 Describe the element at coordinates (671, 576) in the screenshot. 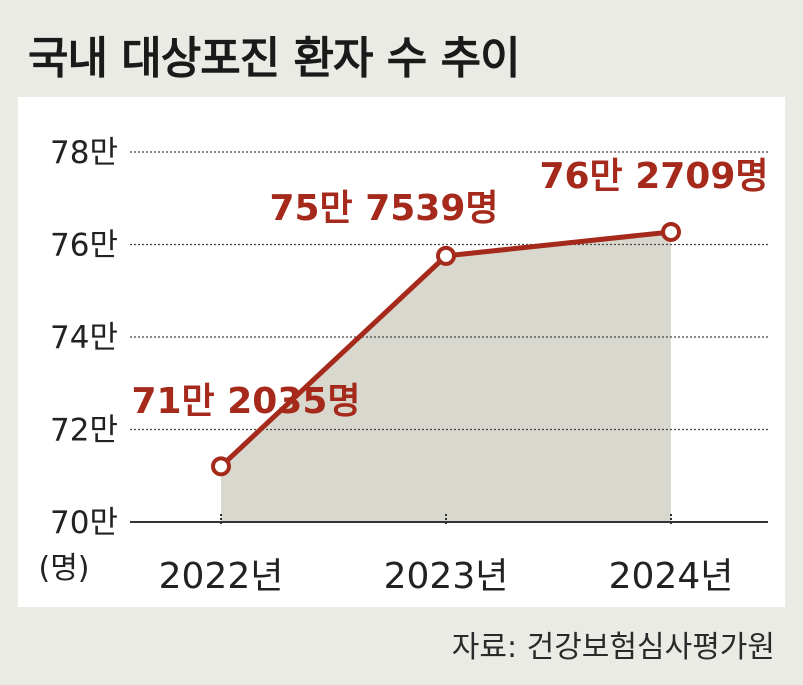

I see `x-tick-label: 2024년` at that location.